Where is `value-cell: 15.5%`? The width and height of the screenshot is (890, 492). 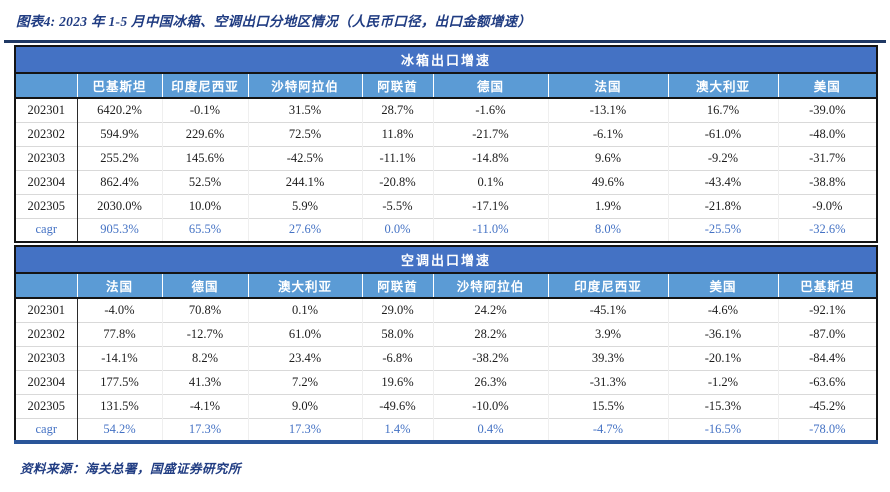 value-cell: 15.5% is located at coordinates (607, 405).